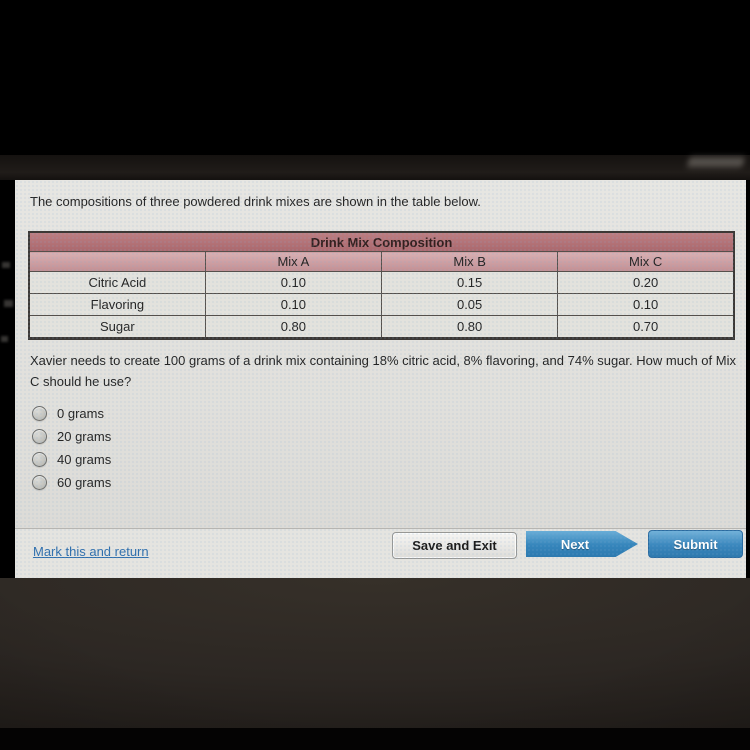 The height and width of the screenshot is (750, 750). I want to click on option-label: 60 grams, so click(84, 482).